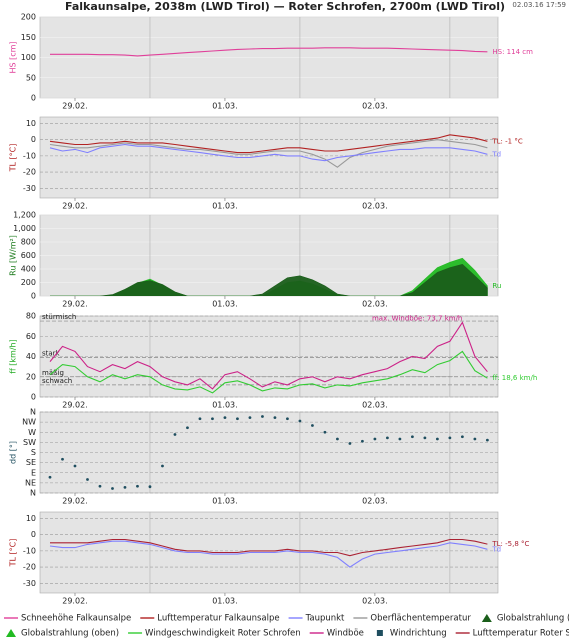 This screenshot has height=640, width=569. What do you see at coordinates (533, 619) in the screenshot?
I see `legend-label: Globalstrahlung (unten)` at bounding box center [533, 619].